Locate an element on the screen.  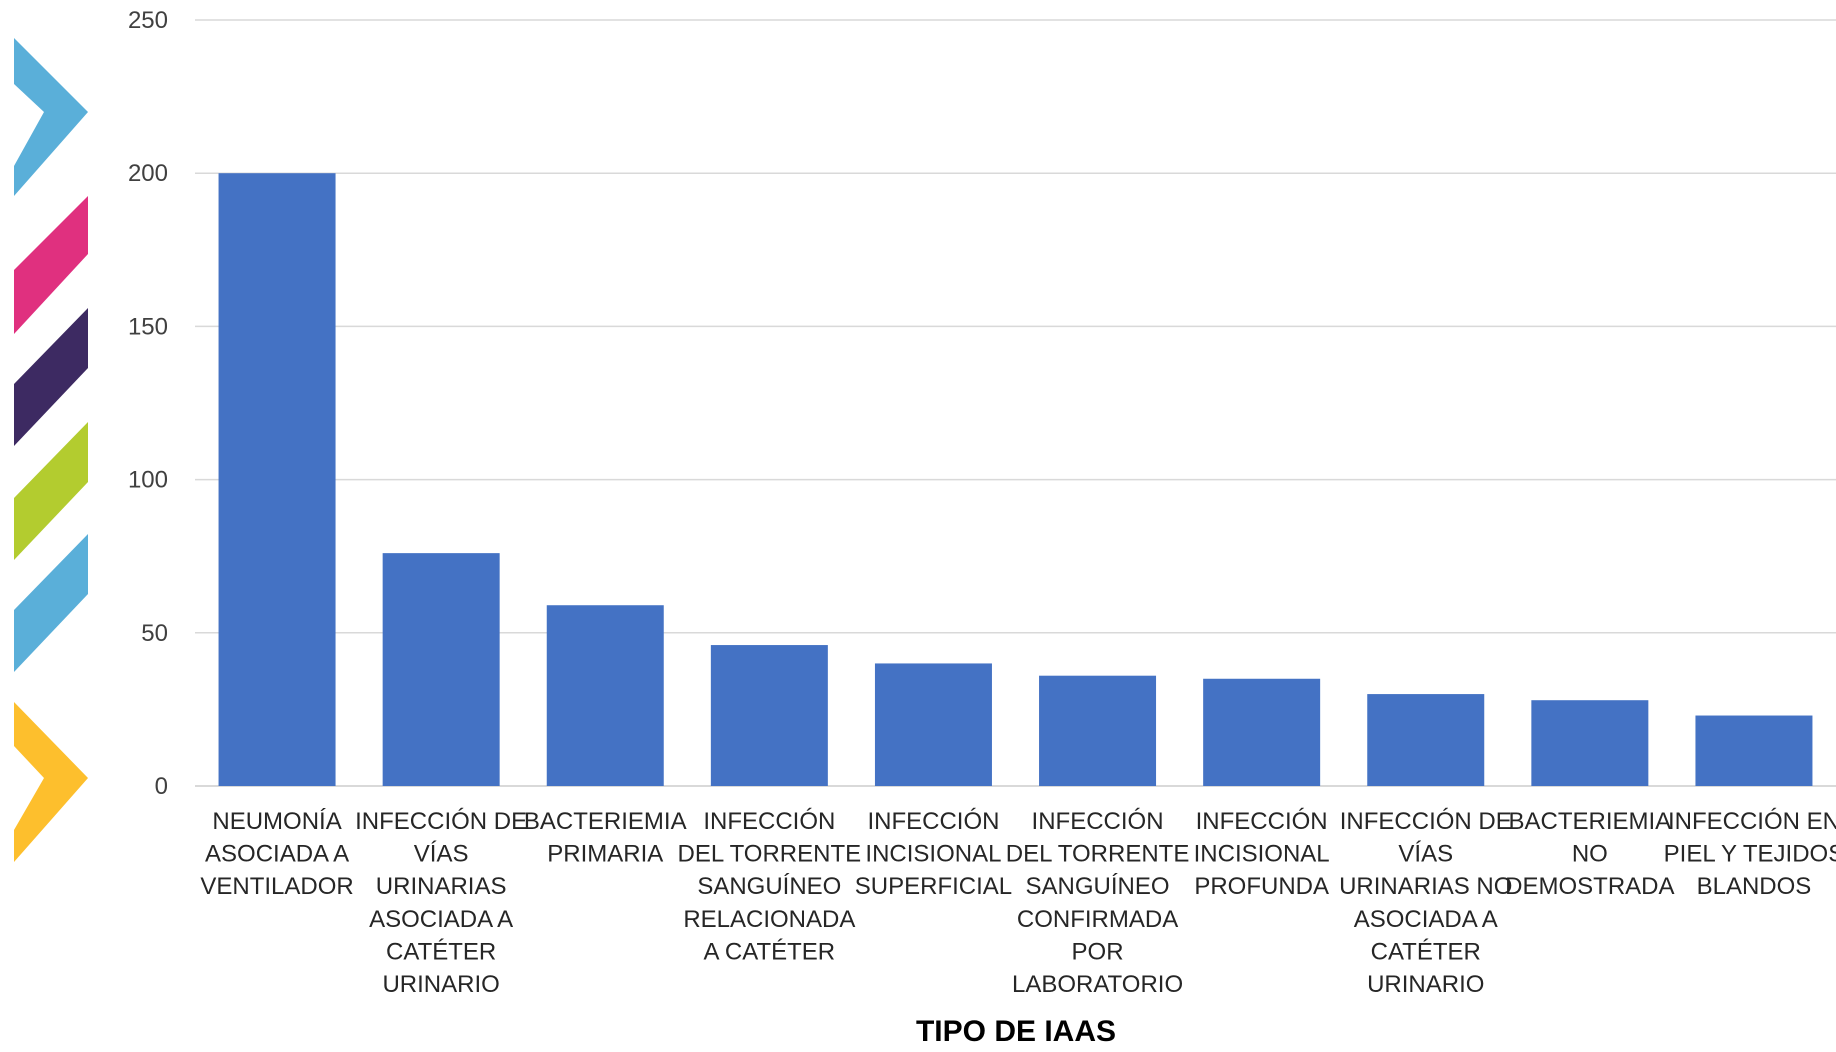
x-category-label-line: BLANDOS is located at coordinates (1754, 886).